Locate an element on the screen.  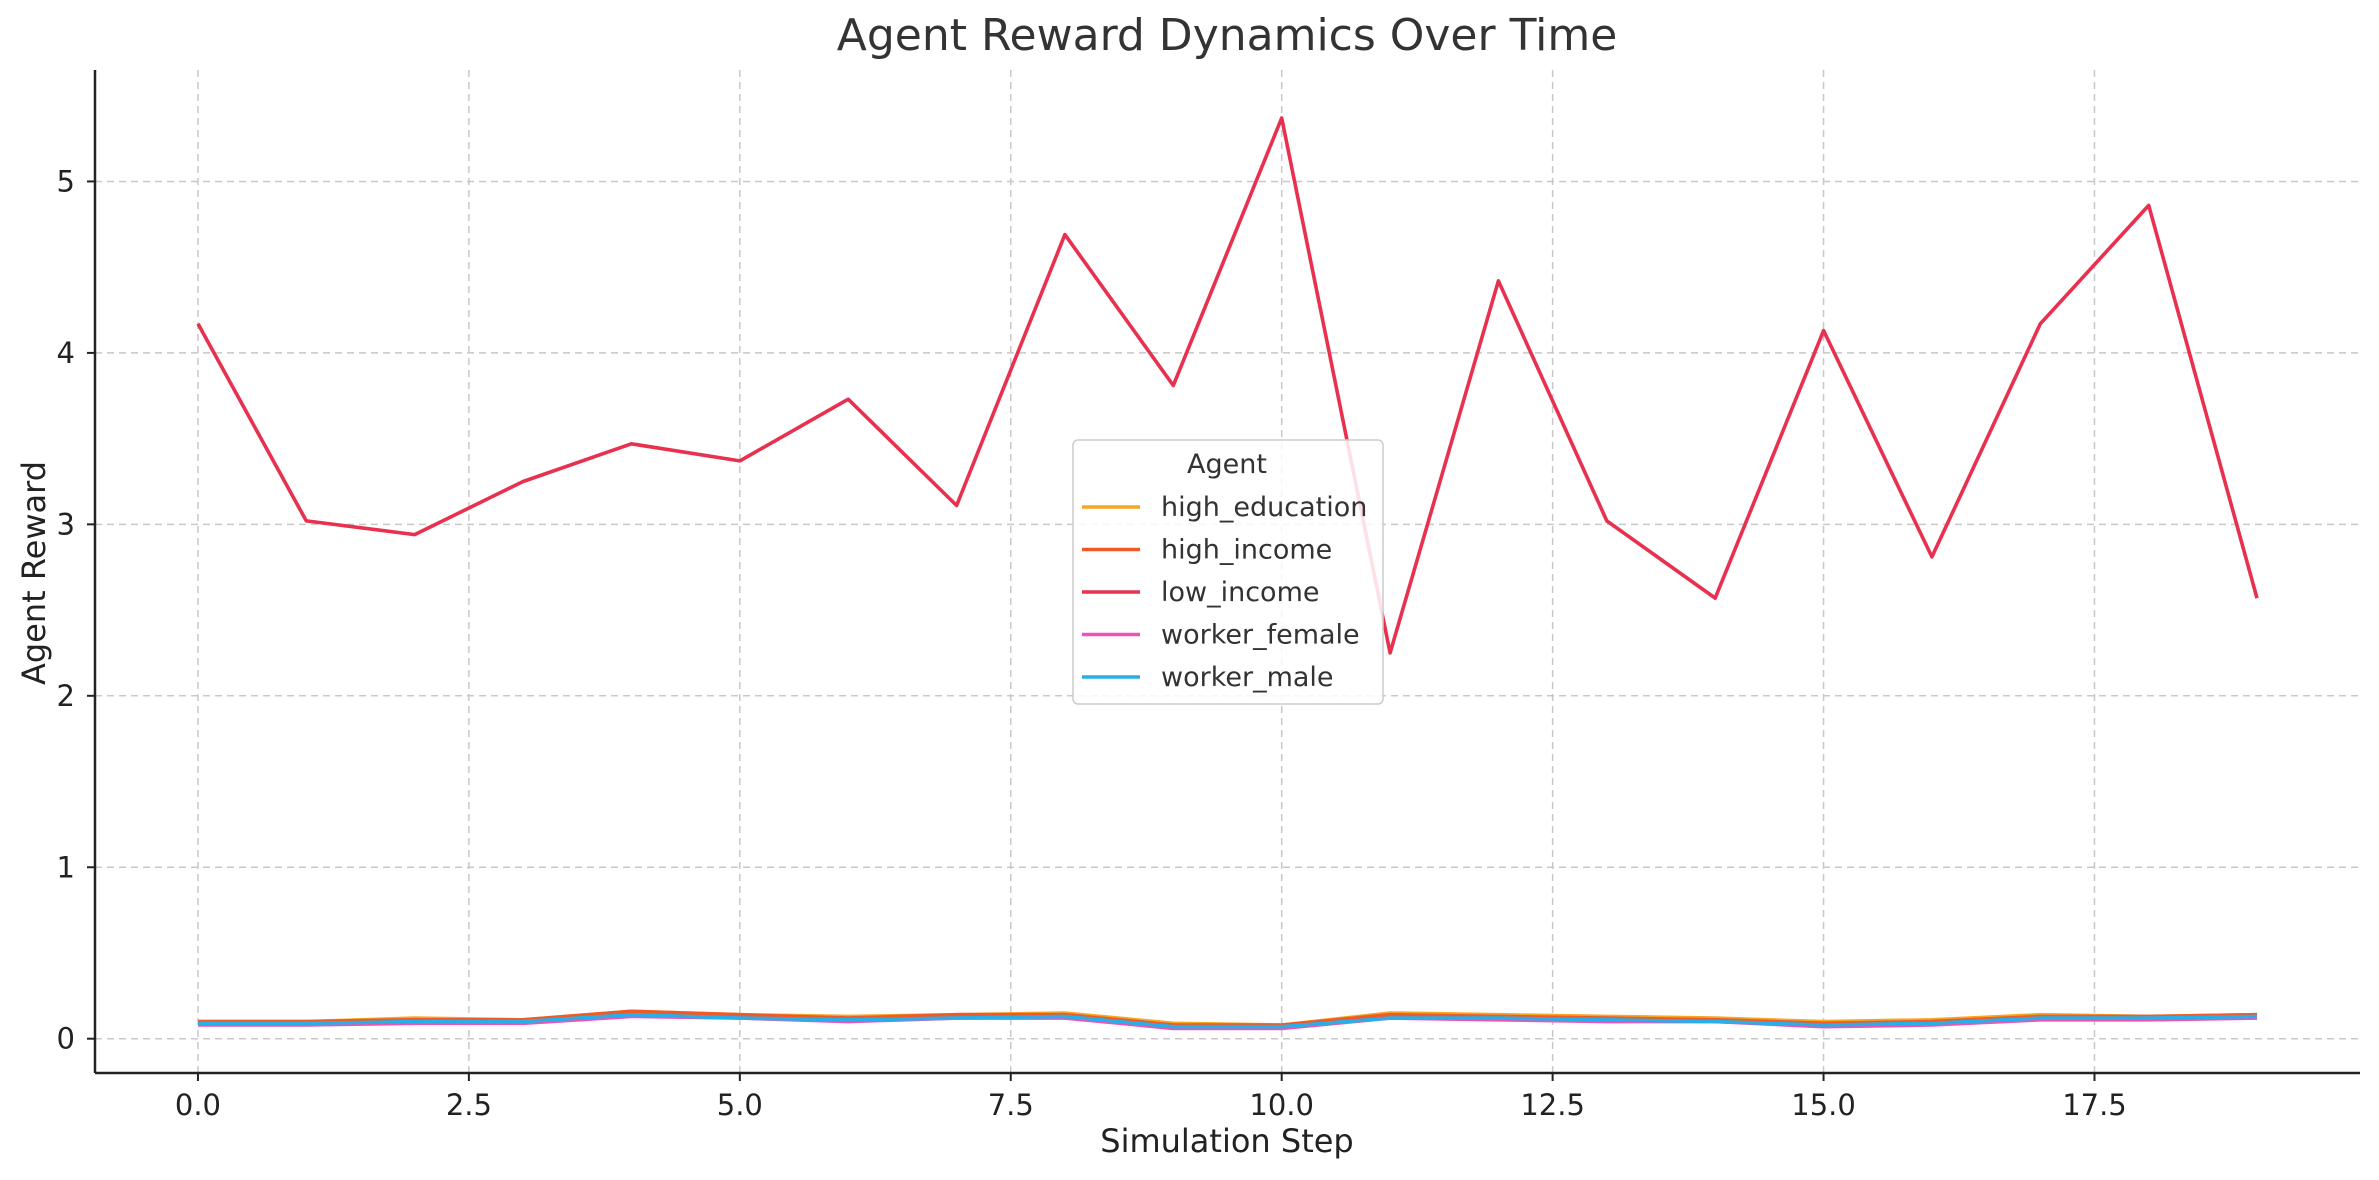
legend-label: worker_female is located at coordinates (1260, 635).